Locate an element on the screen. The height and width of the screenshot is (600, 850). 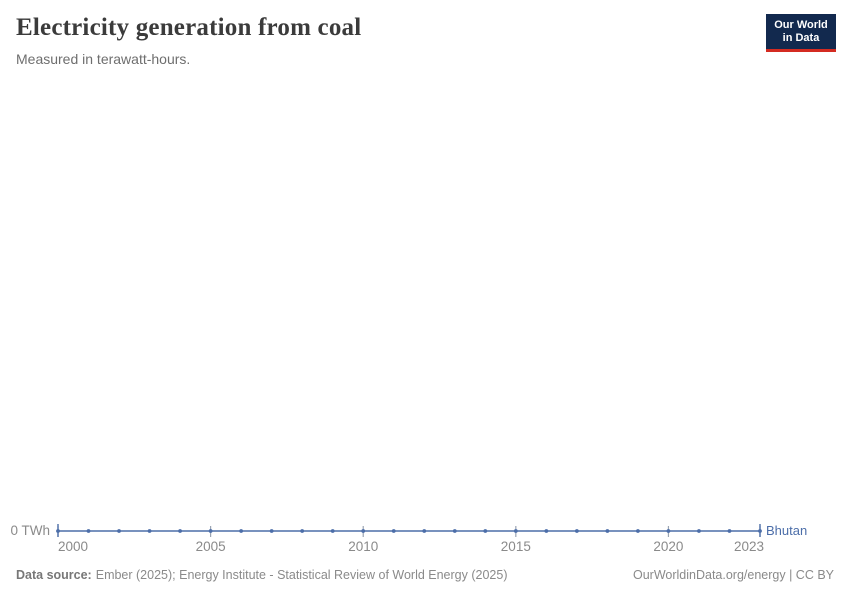
x-axis-label: 2015 is located at coordinates (516, 546).